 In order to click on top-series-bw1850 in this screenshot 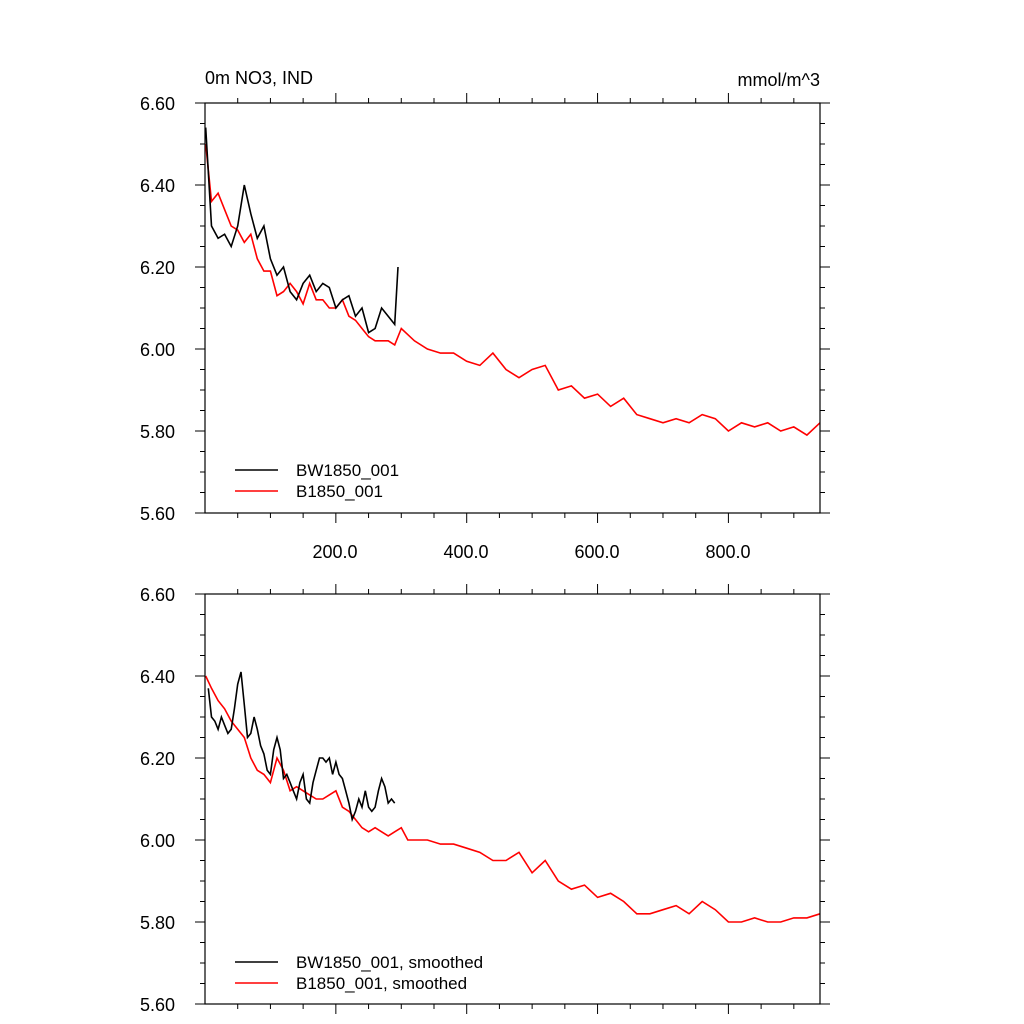, I will do `click(301, 230)`.